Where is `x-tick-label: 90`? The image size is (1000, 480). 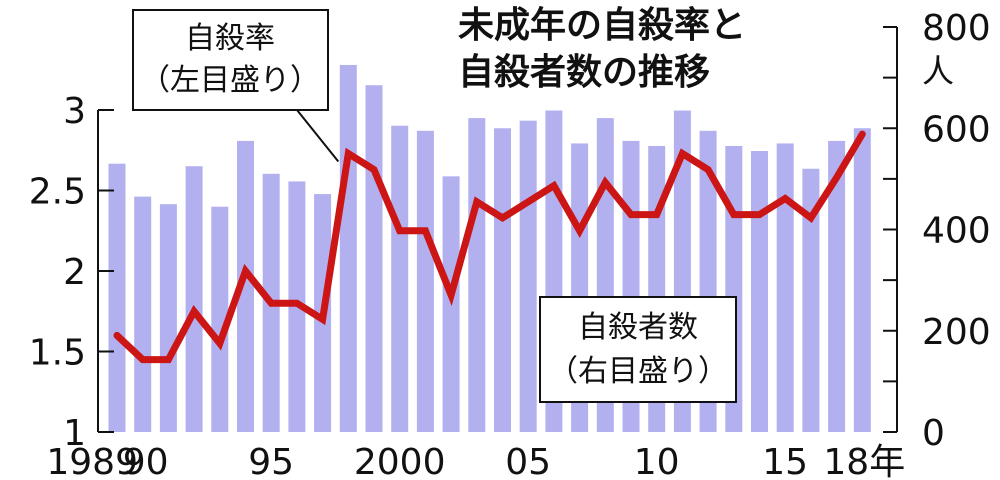 x-tick-label: 90 is located at coordinates (146, 461).